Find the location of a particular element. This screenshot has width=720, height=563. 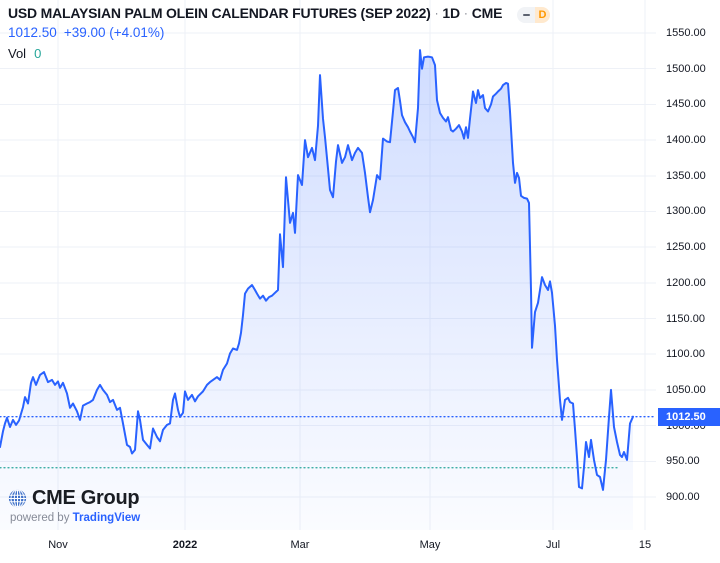

legend-interval-badge: D is located at coordinates (533, 15).